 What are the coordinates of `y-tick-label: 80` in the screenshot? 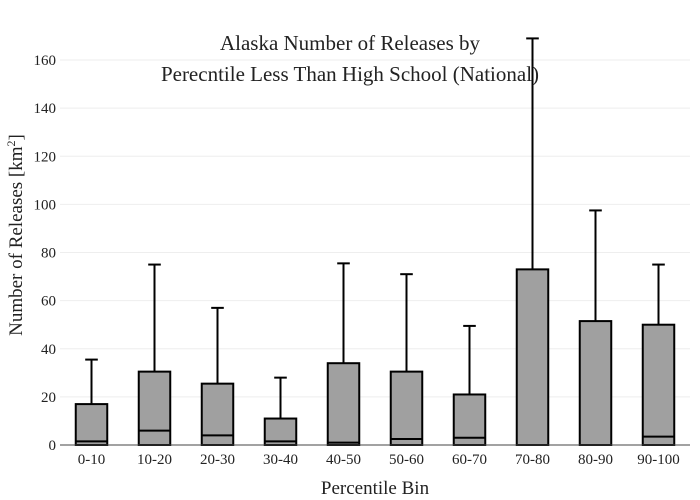 It's located at (48, 254).